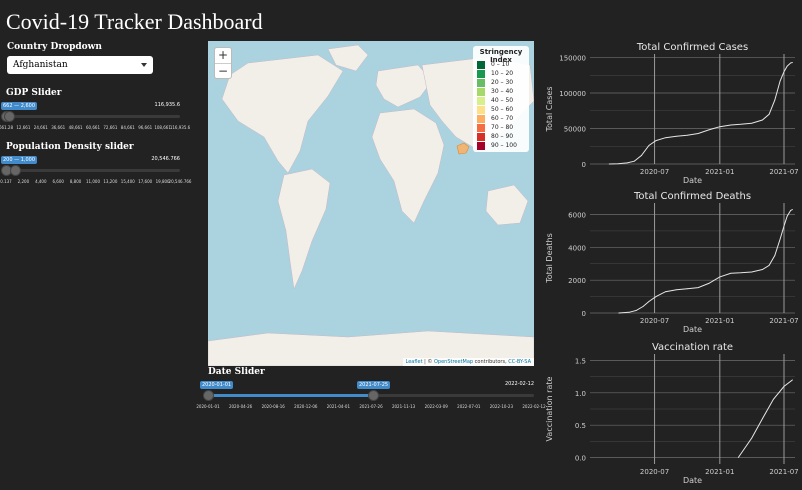 The height and width of the screenshot is (490, 802). Describe the element at coordinates (577, 215) in the screenshot. I see `y-tick-label: 6000` at that location.